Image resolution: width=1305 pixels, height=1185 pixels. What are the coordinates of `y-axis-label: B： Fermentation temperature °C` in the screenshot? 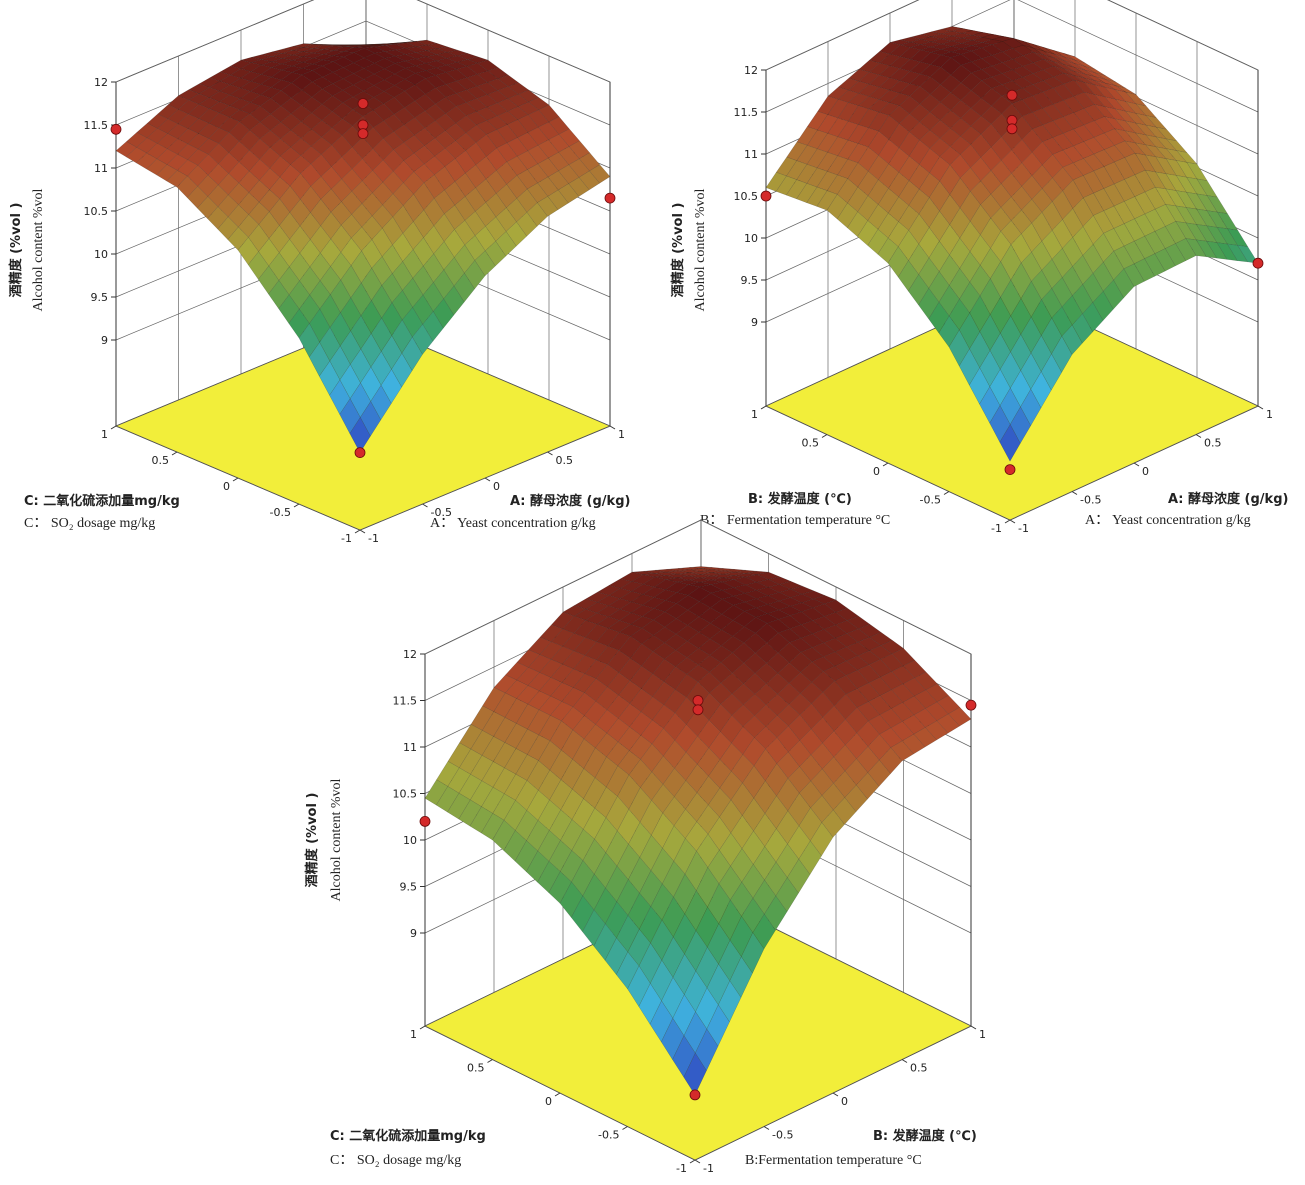 It's located at (795, 520).